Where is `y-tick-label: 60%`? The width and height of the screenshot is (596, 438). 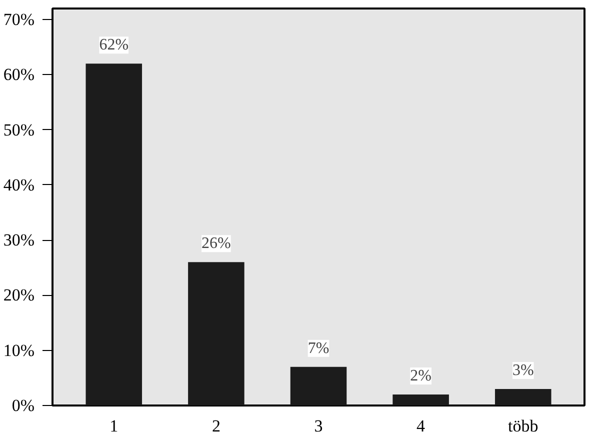
y-tick-label: 60% is located at coordinates (19, 74).